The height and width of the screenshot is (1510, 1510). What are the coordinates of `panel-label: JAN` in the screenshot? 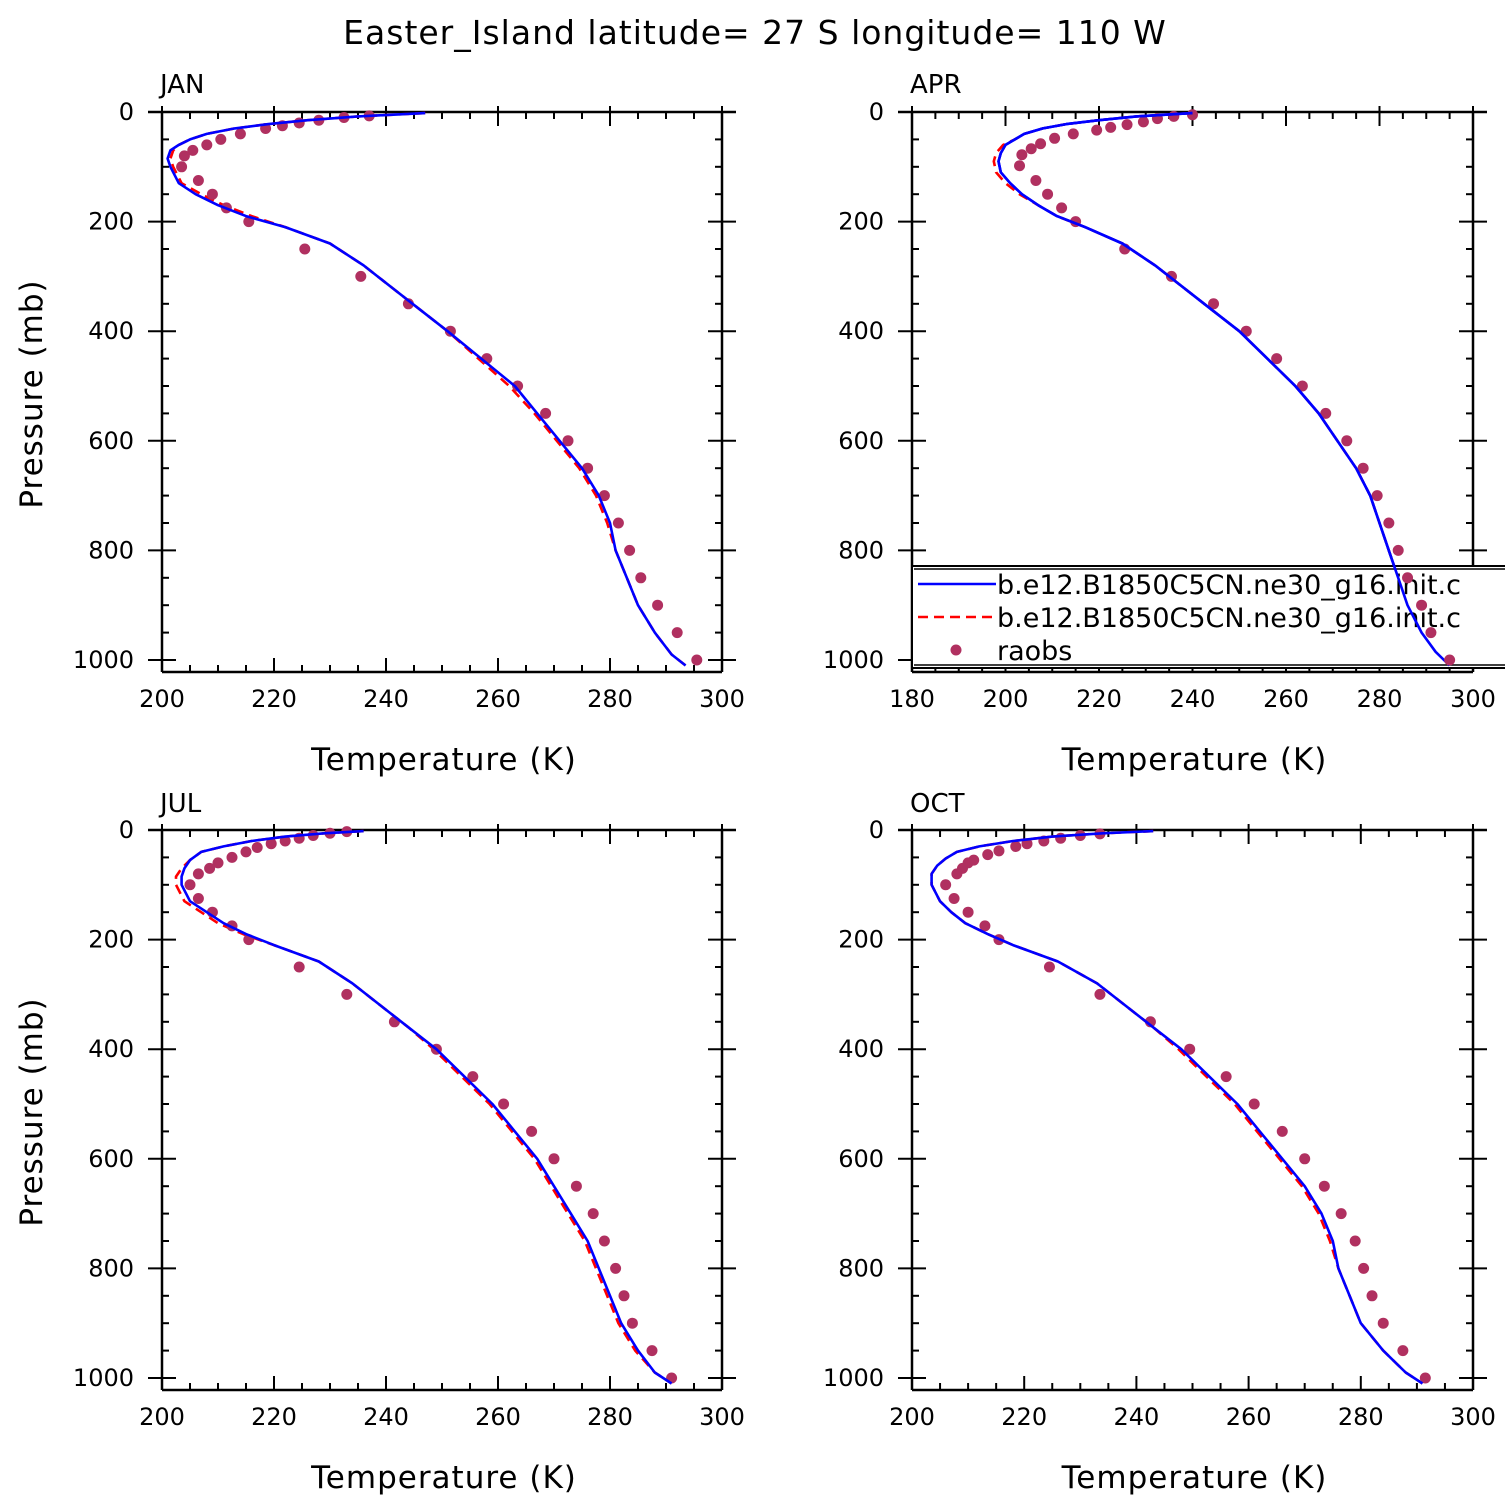 It's located at (181, 85).